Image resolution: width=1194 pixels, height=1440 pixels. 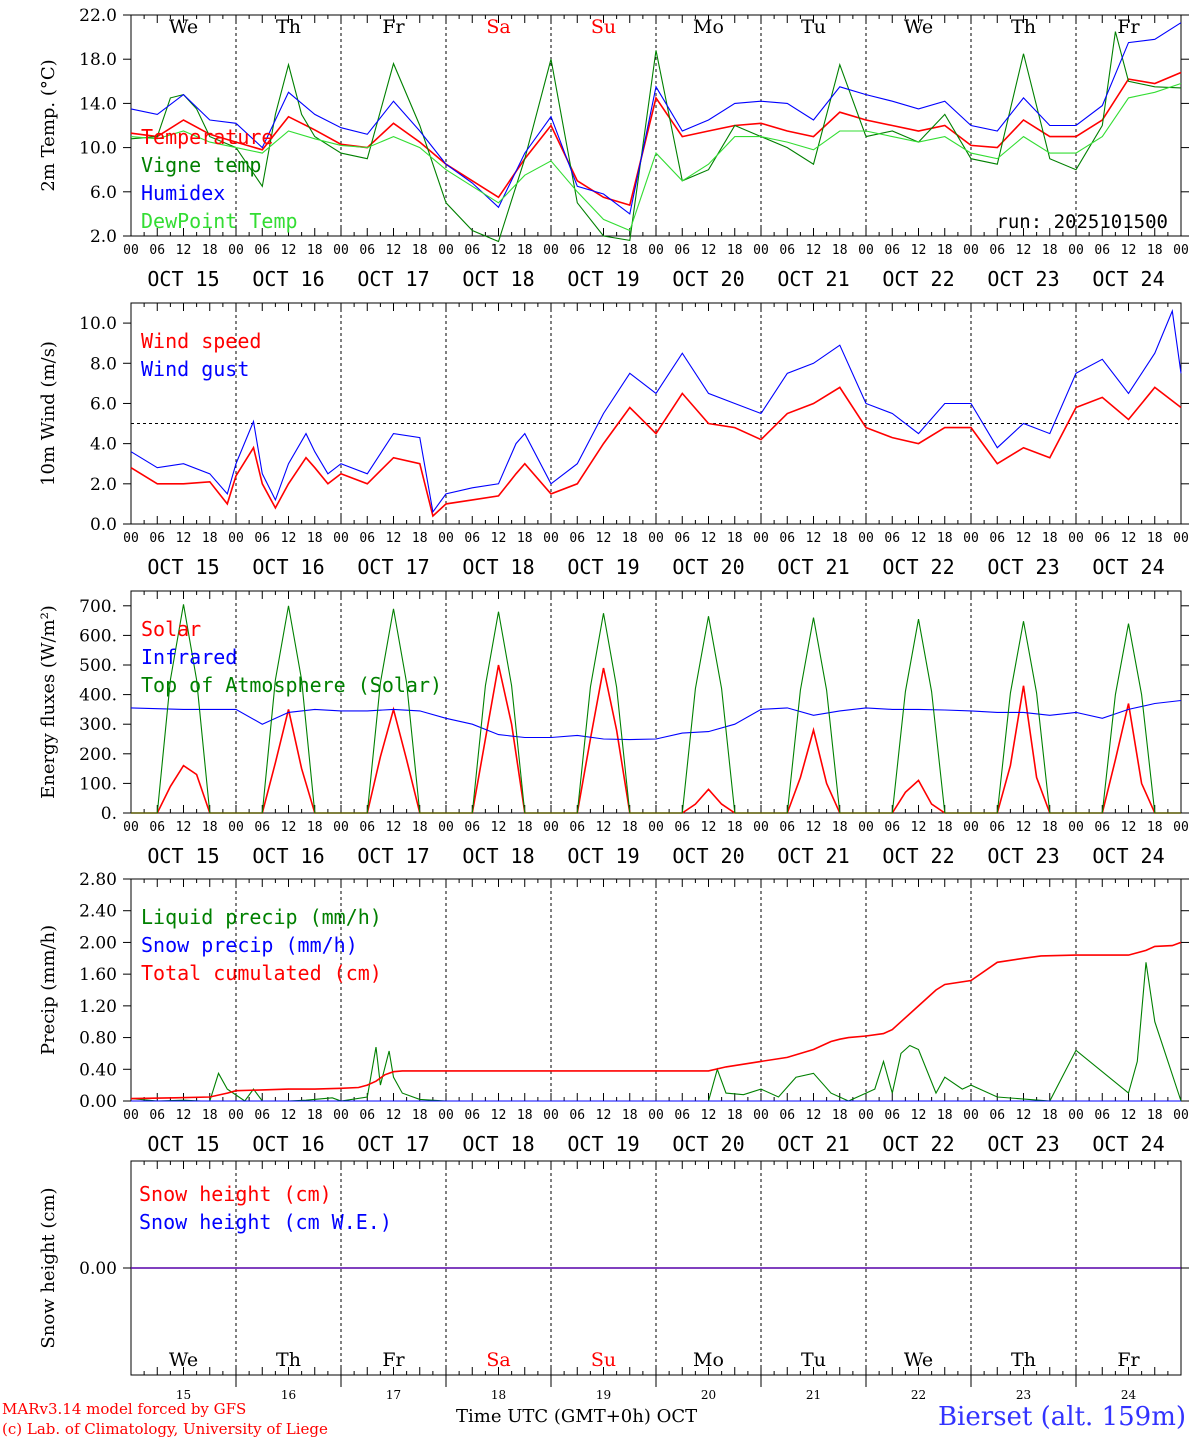 What do you see at coordinates (48, 1267) in the screenshot?
I see `y-axis-label: Snow height (cm)` at bounding box center [48, 1267].